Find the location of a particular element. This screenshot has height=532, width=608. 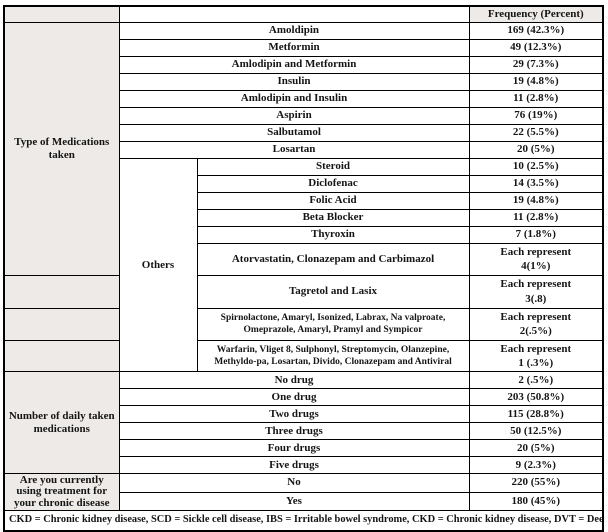

item-cell: Salbutamol is located at coordinates (294, 132).